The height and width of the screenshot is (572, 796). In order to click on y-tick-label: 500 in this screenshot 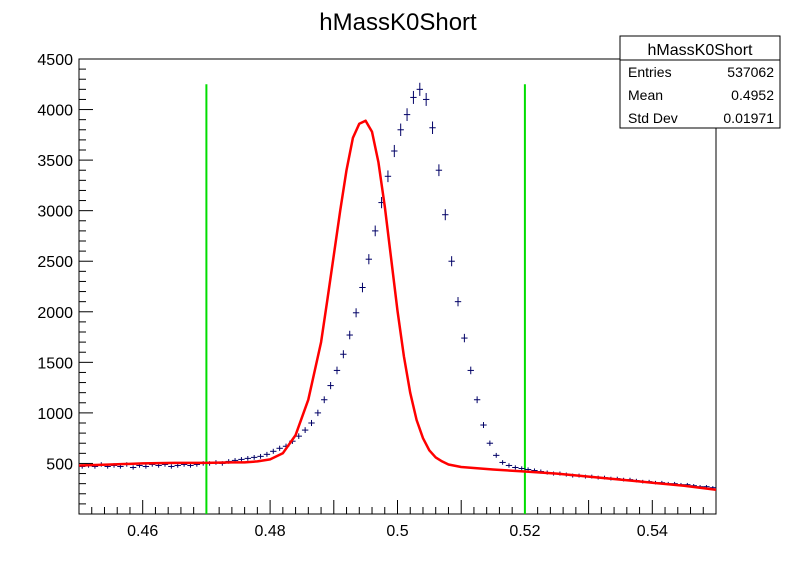, I will do `click(59, 464)`.